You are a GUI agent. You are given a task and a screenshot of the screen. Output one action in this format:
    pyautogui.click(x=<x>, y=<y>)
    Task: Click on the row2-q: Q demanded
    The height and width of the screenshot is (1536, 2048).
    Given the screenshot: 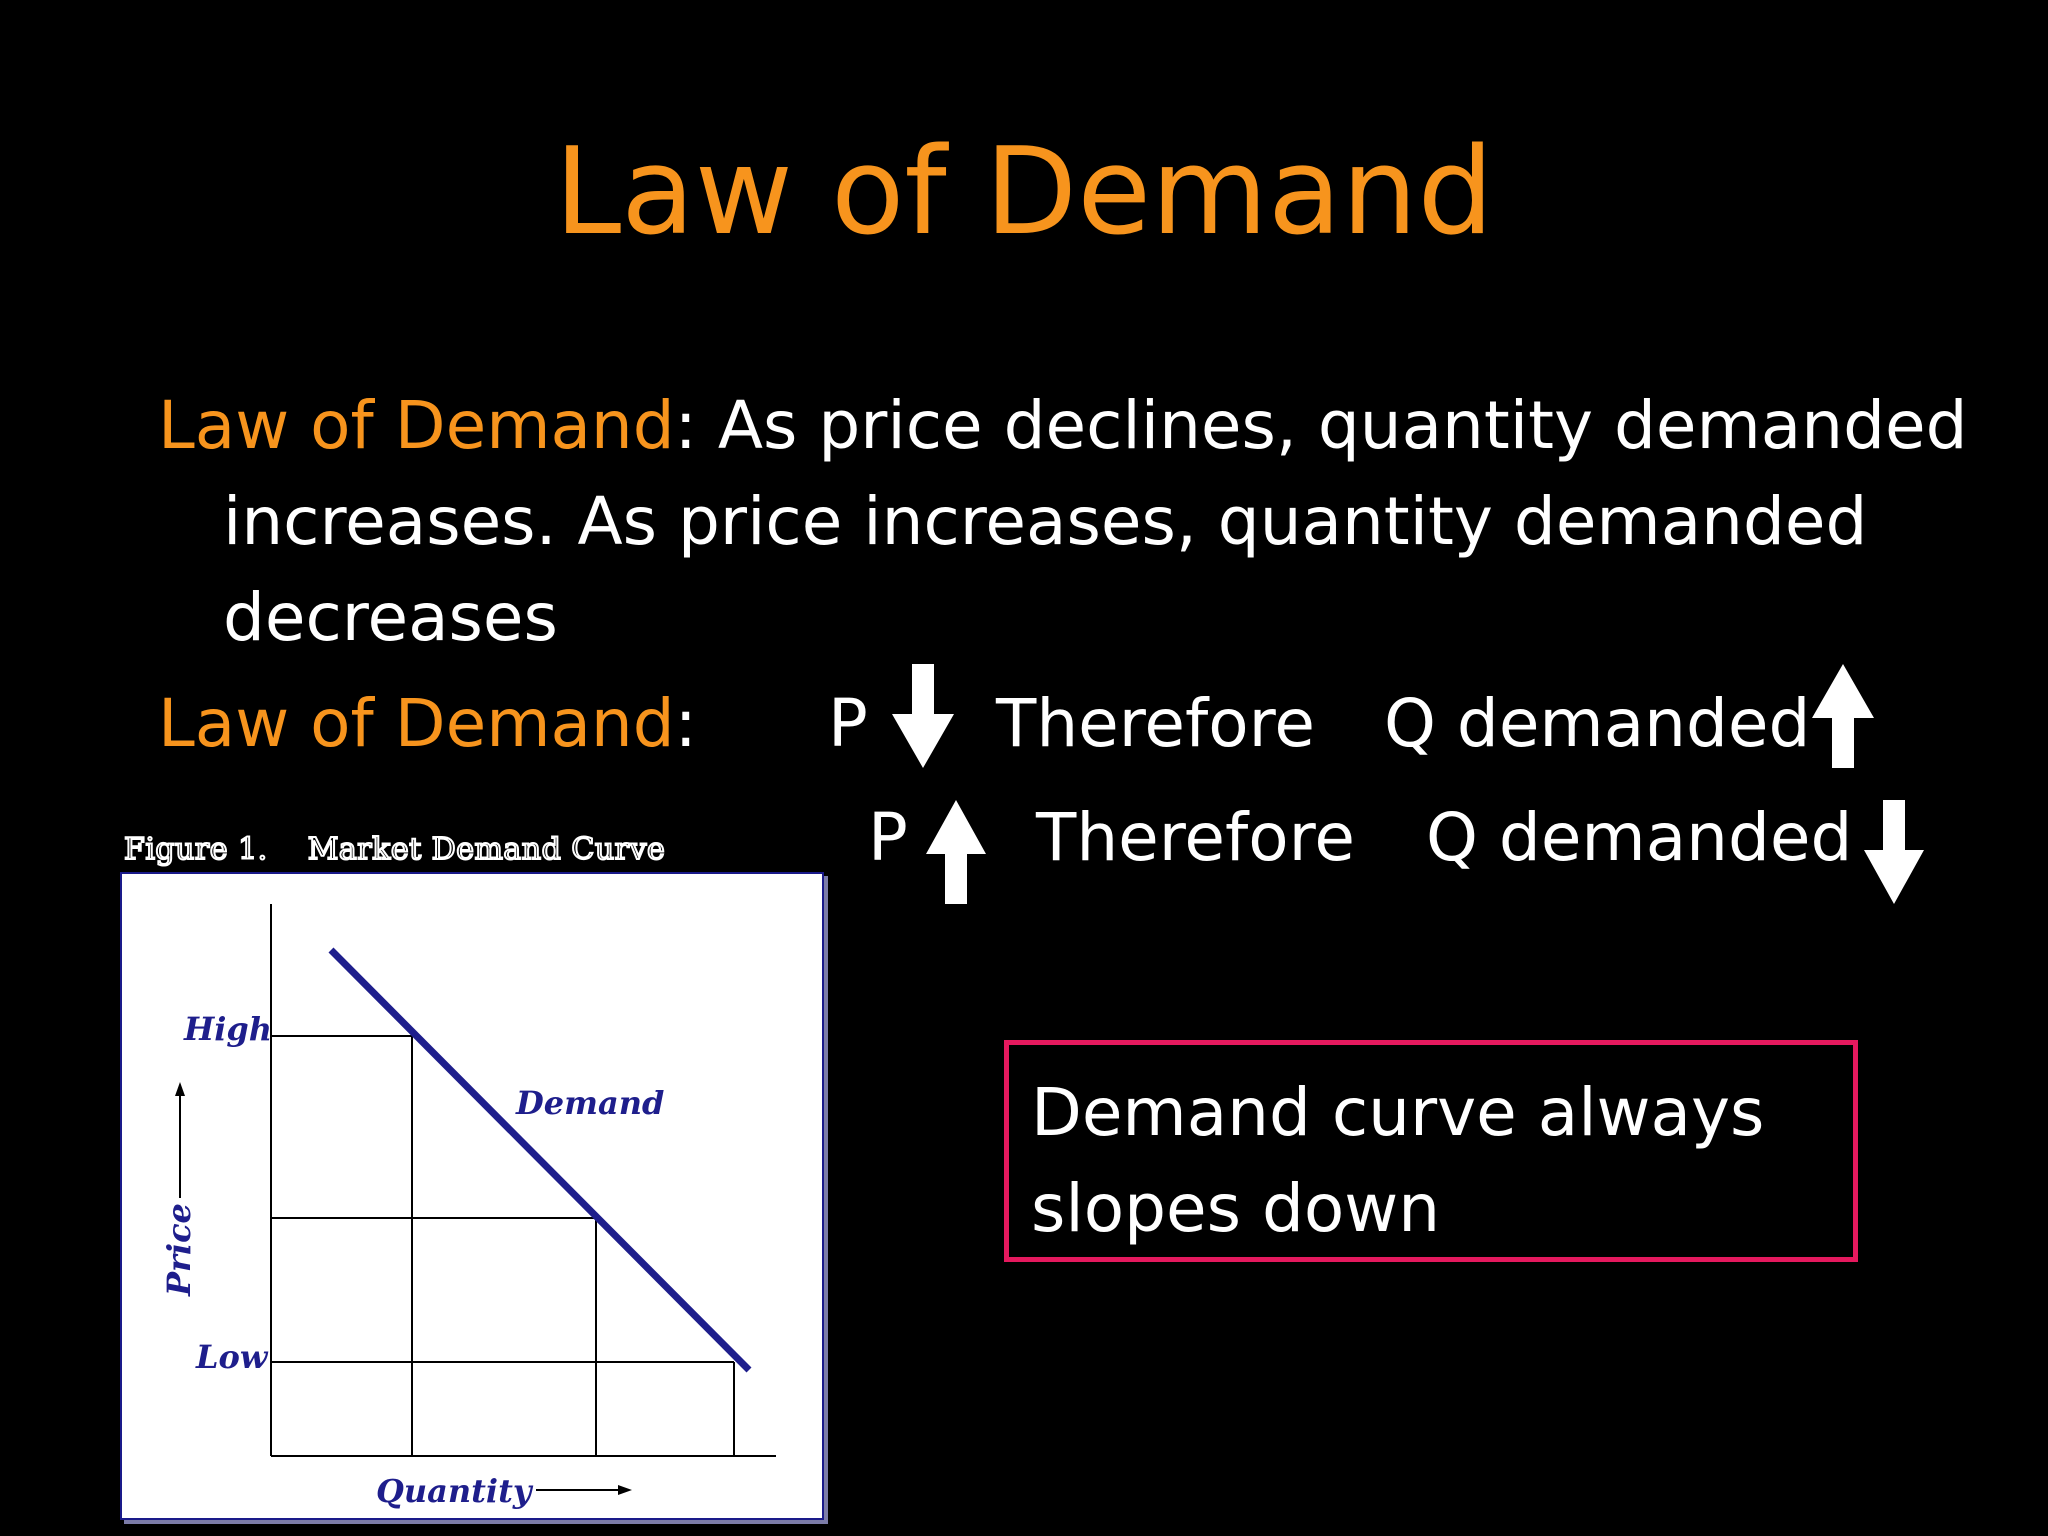 What is the action you would take?
    pyautogui.click(x=1639, y=837)
    